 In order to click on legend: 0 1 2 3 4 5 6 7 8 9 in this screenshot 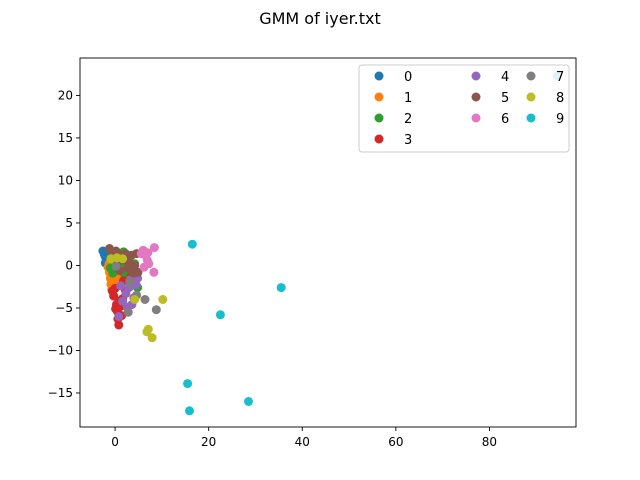, I will do `click(464, 108)`.